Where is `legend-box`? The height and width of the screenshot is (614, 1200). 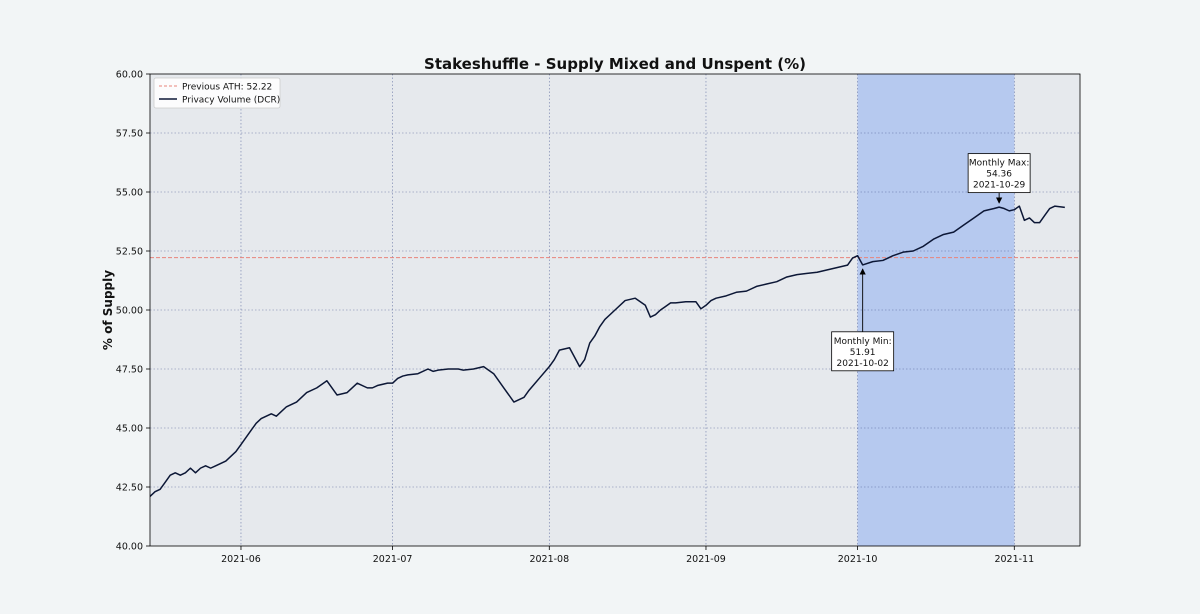 legend-box is located at coordinates (217, 93).